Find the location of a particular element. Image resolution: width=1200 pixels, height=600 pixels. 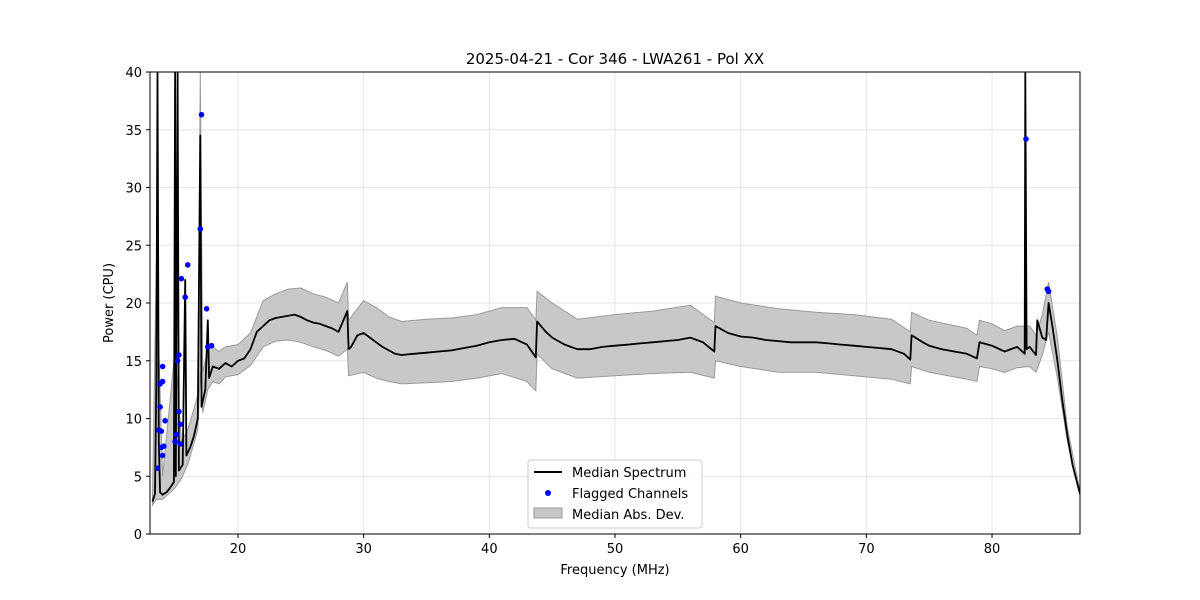

y-axis-ticks: 0 5 10 15 20 25 30 35 40 is located at coordinates (137, 304).